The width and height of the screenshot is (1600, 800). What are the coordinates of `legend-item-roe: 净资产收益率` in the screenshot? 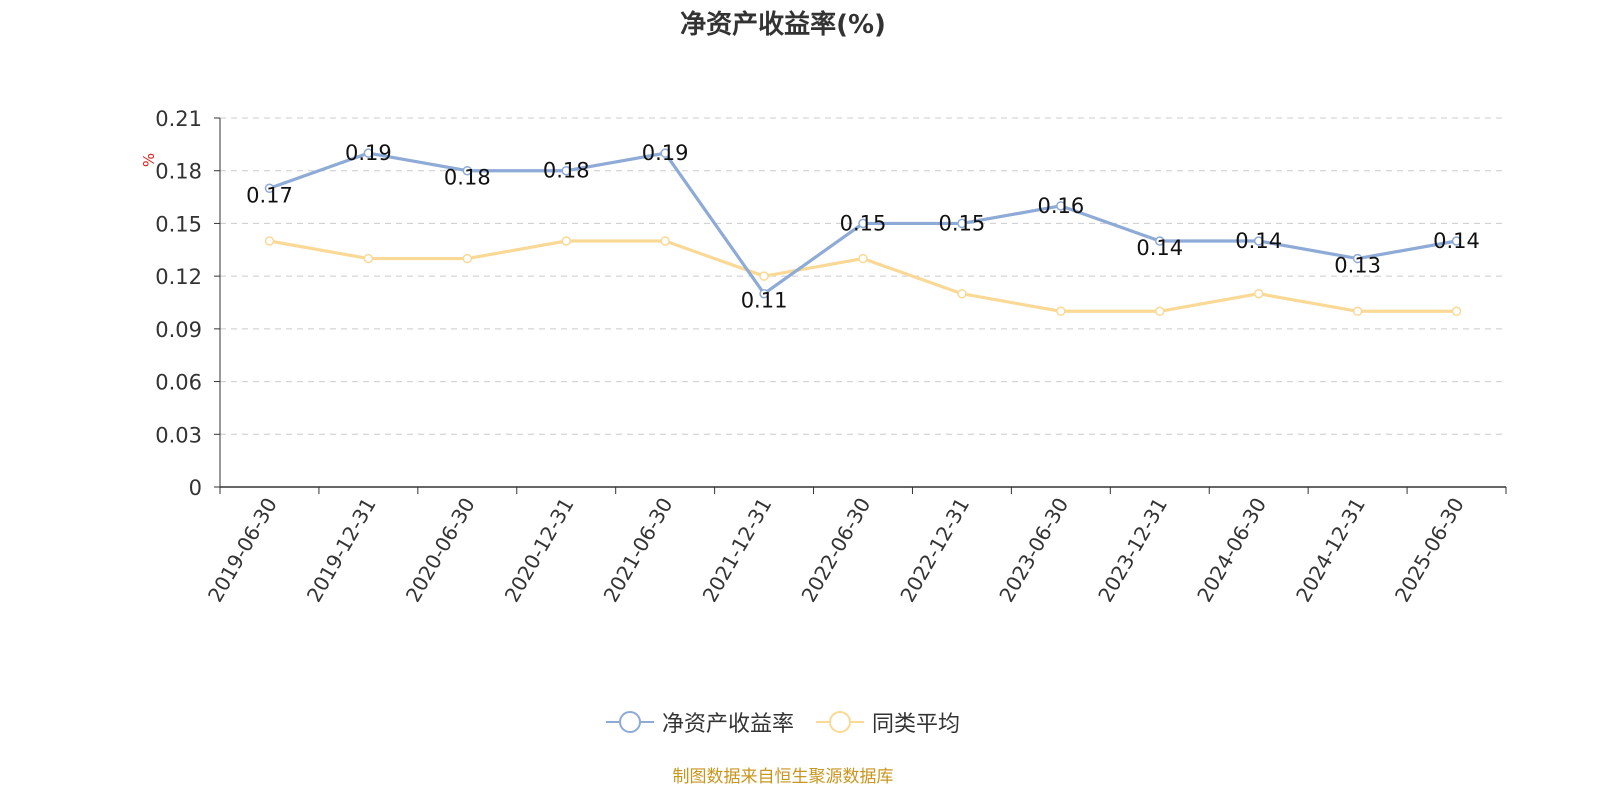 It's located at (699, 722).